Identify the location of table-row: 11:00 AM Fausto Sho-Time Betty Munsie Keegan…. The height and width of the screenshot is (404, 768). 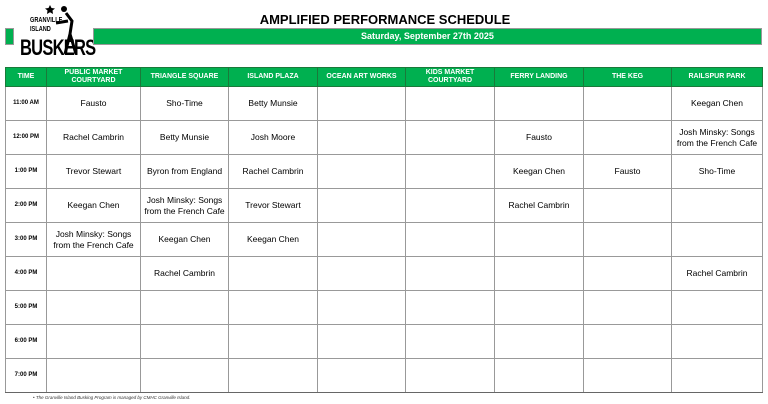
(384, 103).